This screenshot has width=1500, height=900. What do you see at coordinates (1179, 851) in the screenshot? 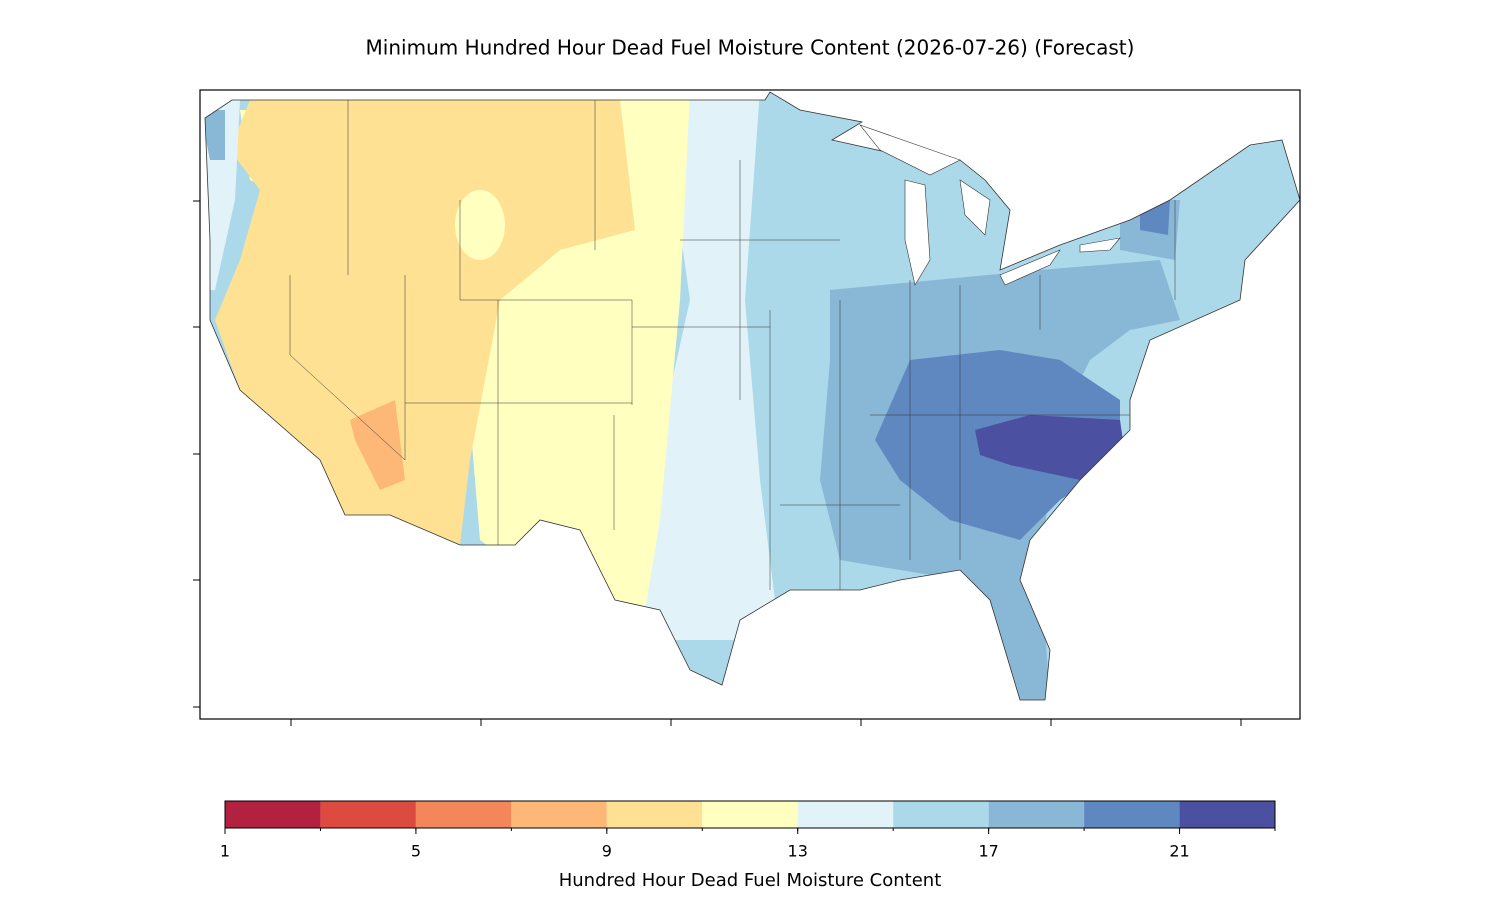
I see `colorbar-tick-label: 21` at bounding box center [1179, 851].